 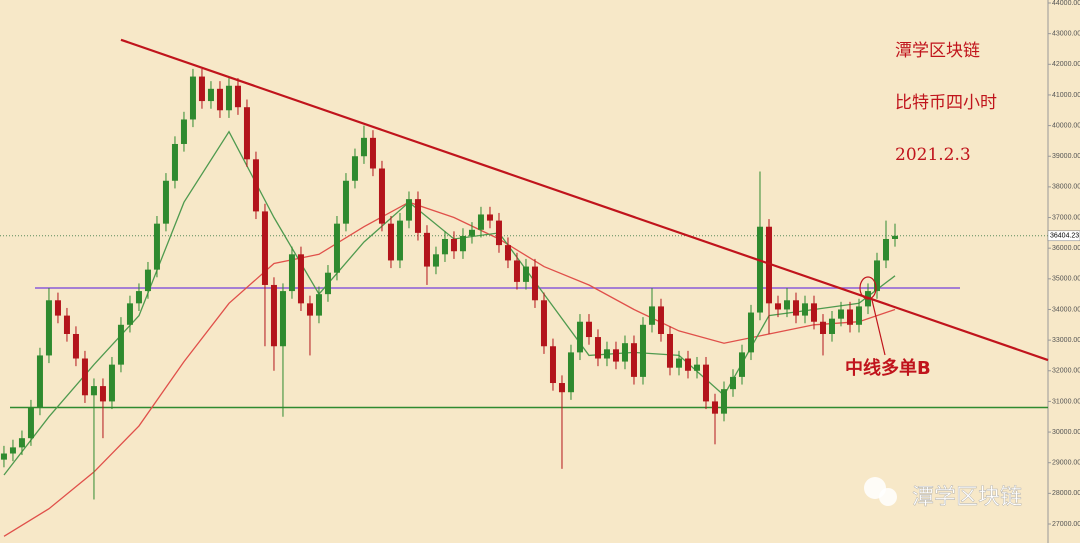 What do you see at coordinates (933, 155) in the screenshot?
I see `annotation: 2021.2.3` at bounding box center [933, 155].